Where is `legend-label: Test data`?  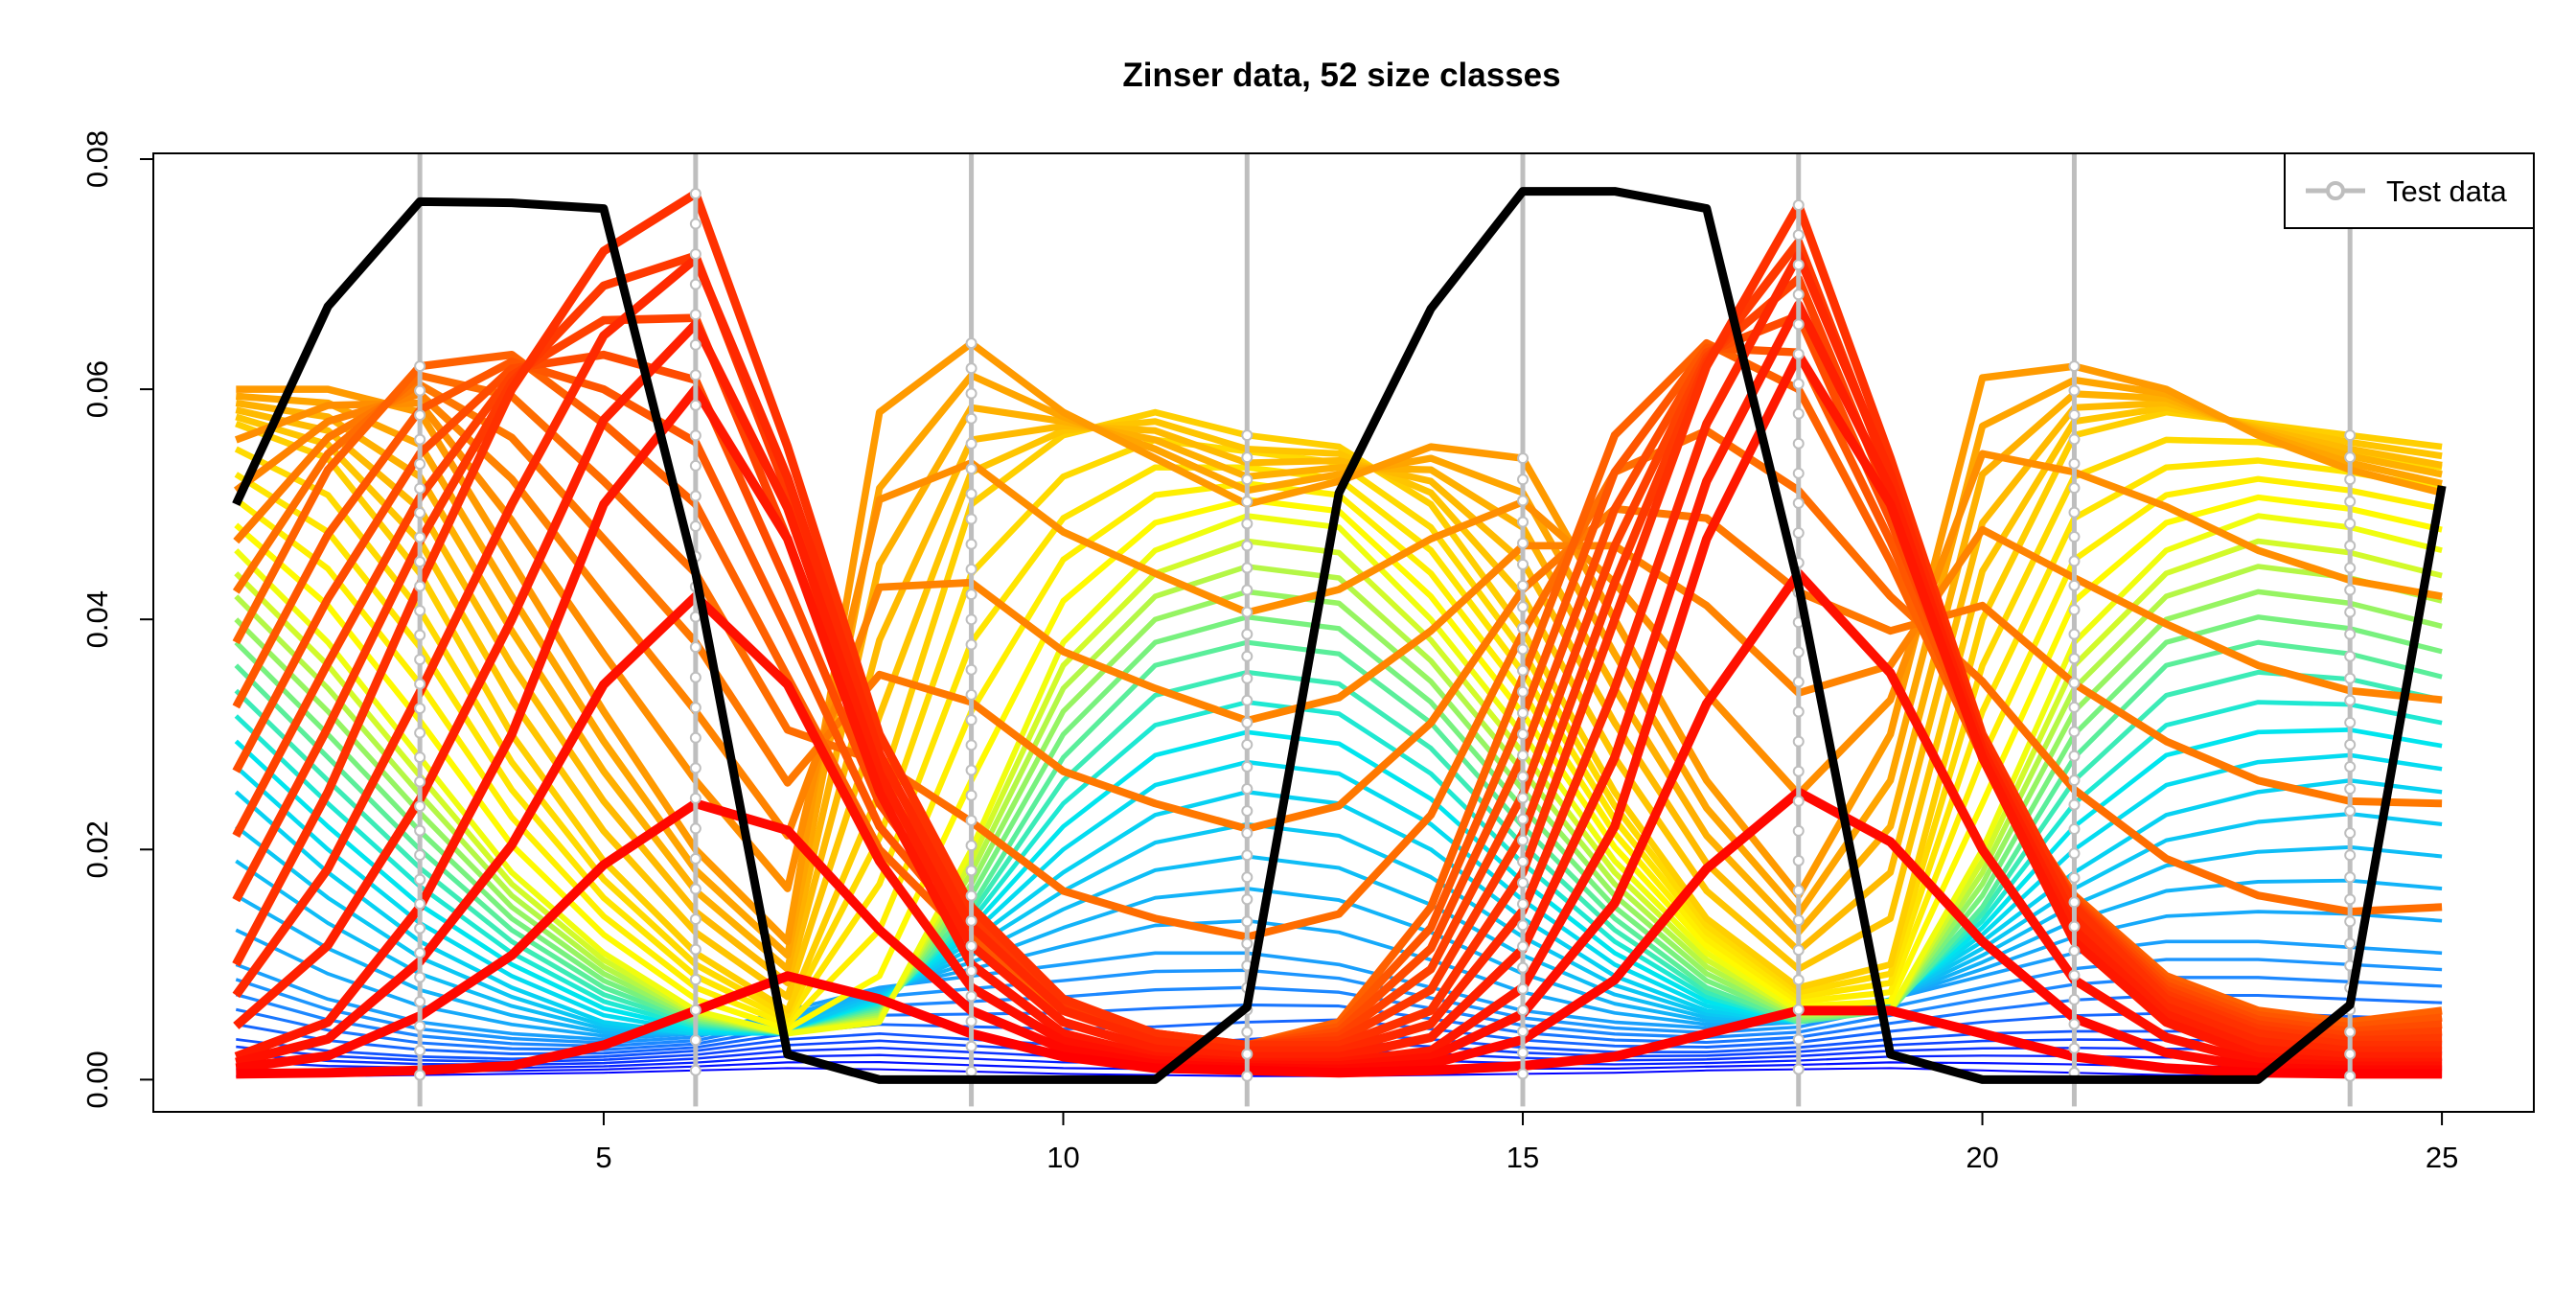 legend-label: Test data is located at coordinates (2447, 191).